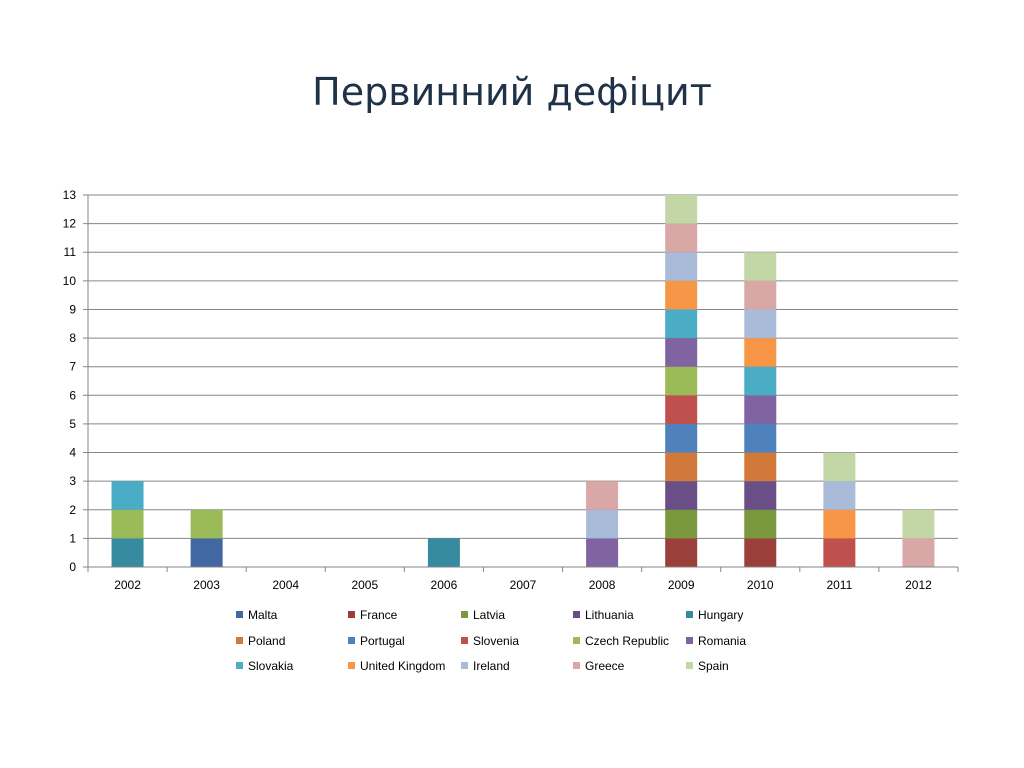  Describe the element at coordinates (70, 252) in the screenshot. I see `y-tick-label: 11` at that location.